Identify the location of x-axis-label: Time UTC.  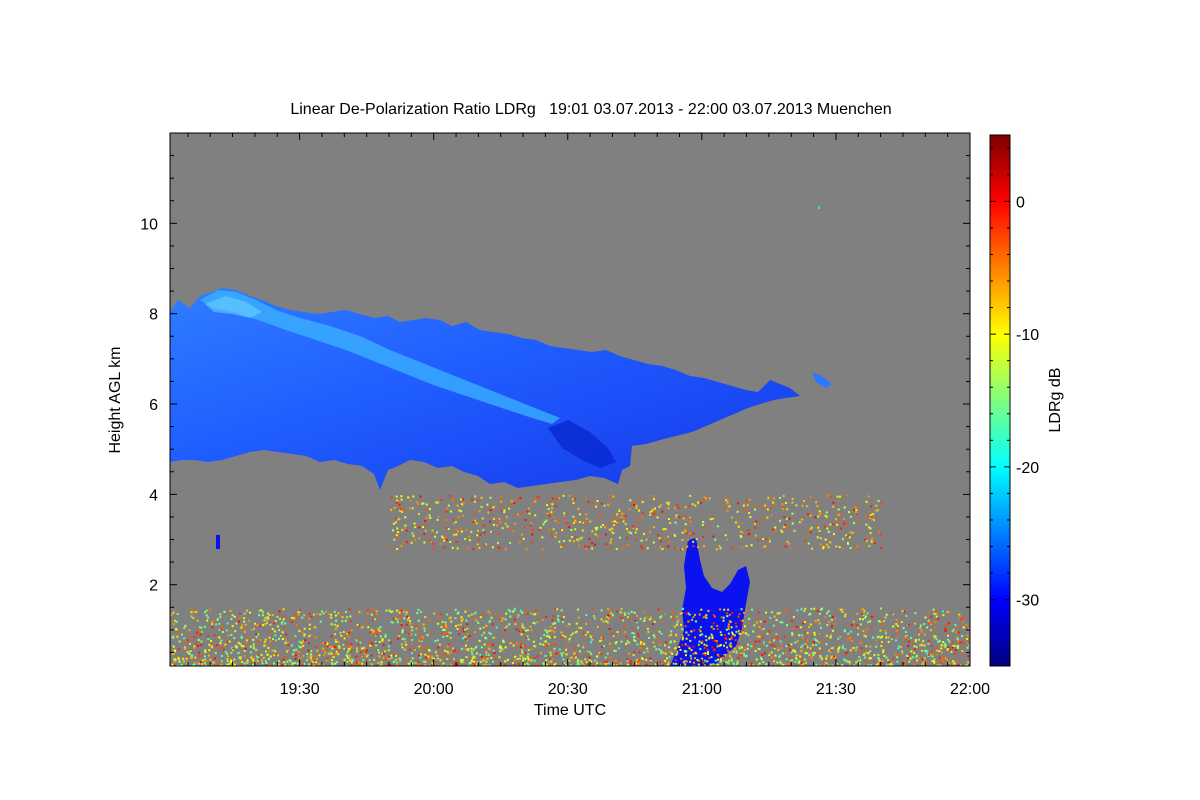
(570, 710).